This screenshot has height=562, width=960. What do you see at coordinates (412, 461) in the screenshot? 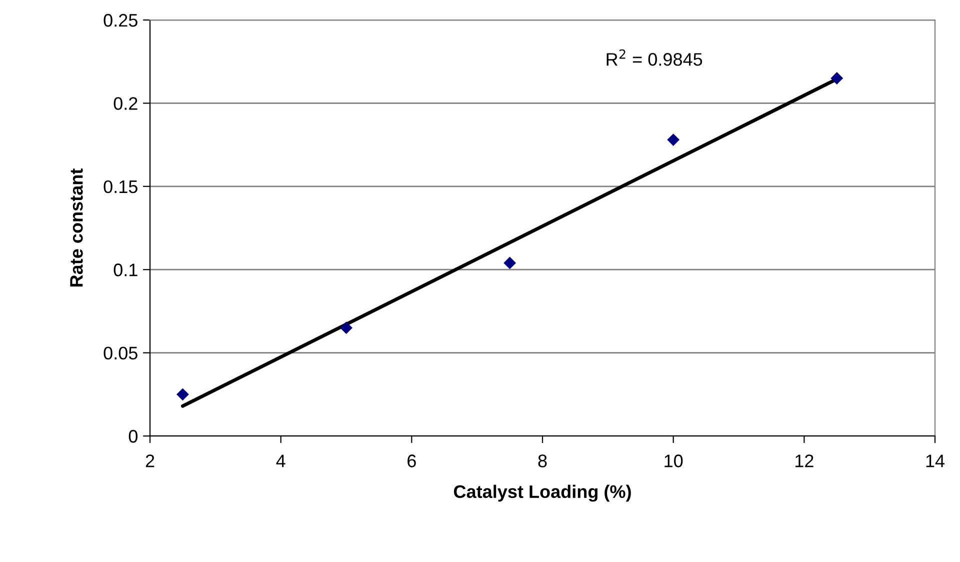
I see `x-tick-label: 6` at bounding box center [412, 461].